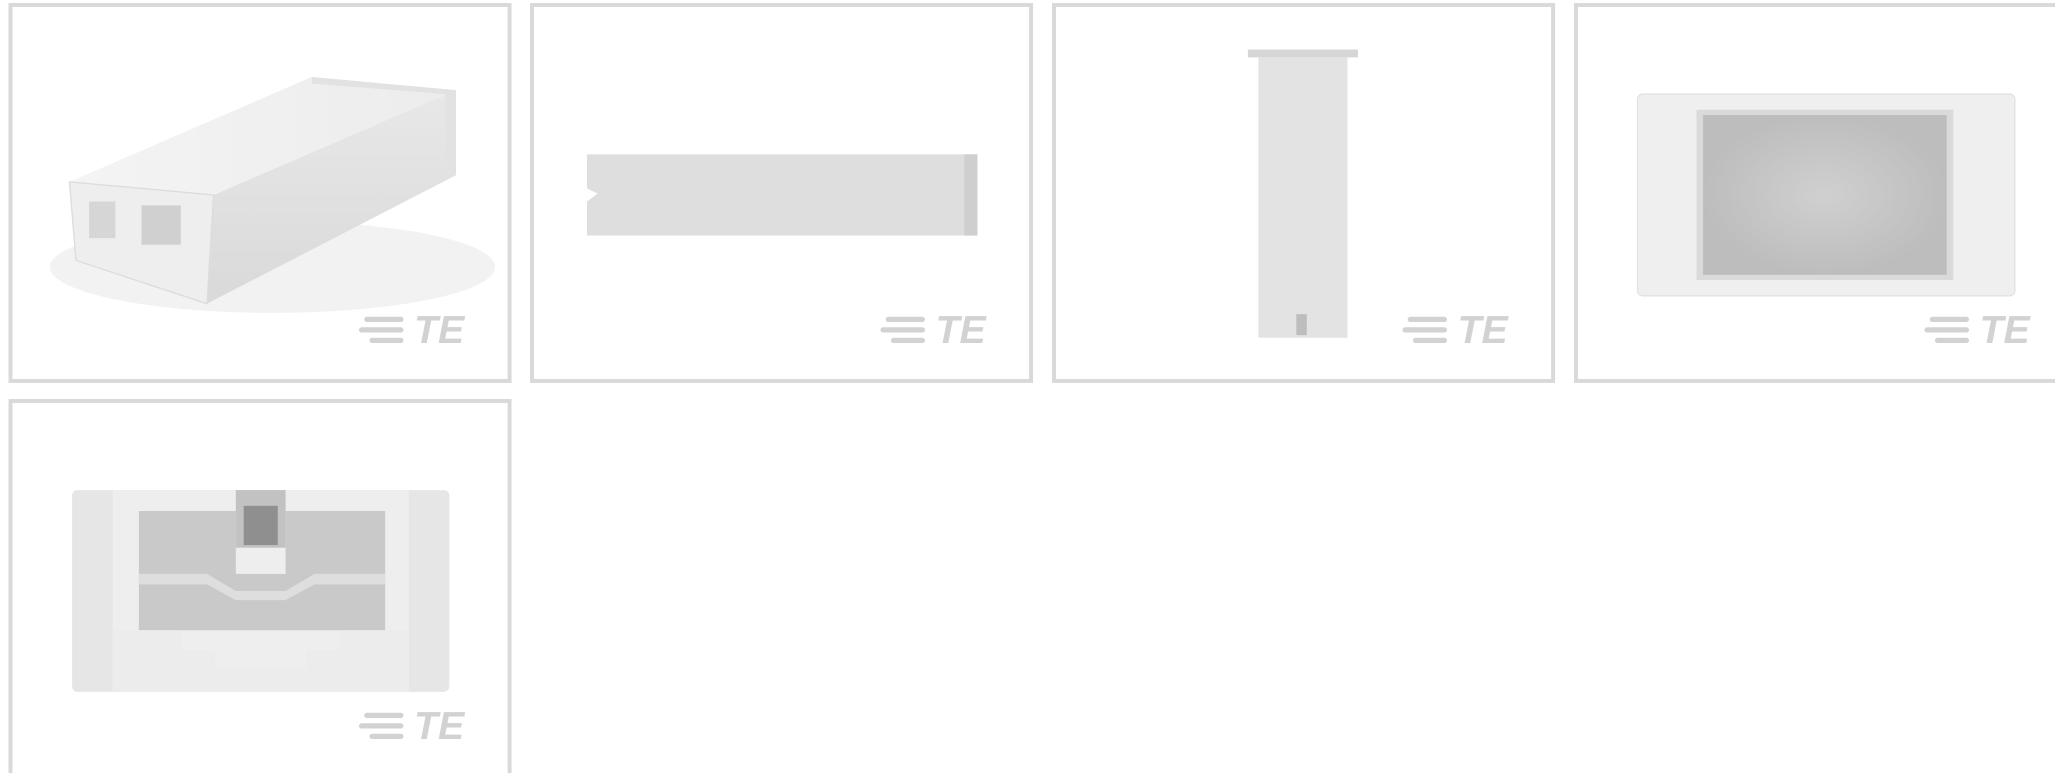 The image size is (2055, 773). Describe the element at coordinates (592, 195) in the screenshot. I see `part-notch` at that location.